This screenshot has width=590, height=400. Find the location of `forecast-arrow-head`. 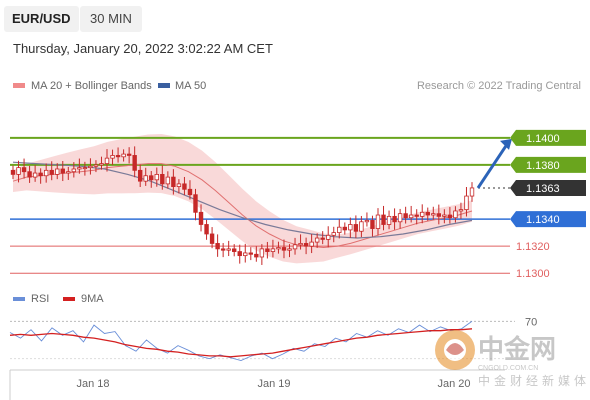

forecast-arrow-head is located at coordinates (506, 144).